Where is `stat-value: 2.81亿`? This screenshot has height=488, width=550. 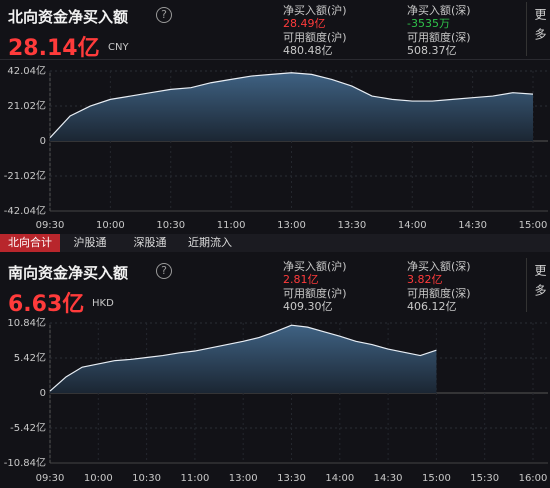 stat-value: 2.81亿 is located at coordinates (301, 279).